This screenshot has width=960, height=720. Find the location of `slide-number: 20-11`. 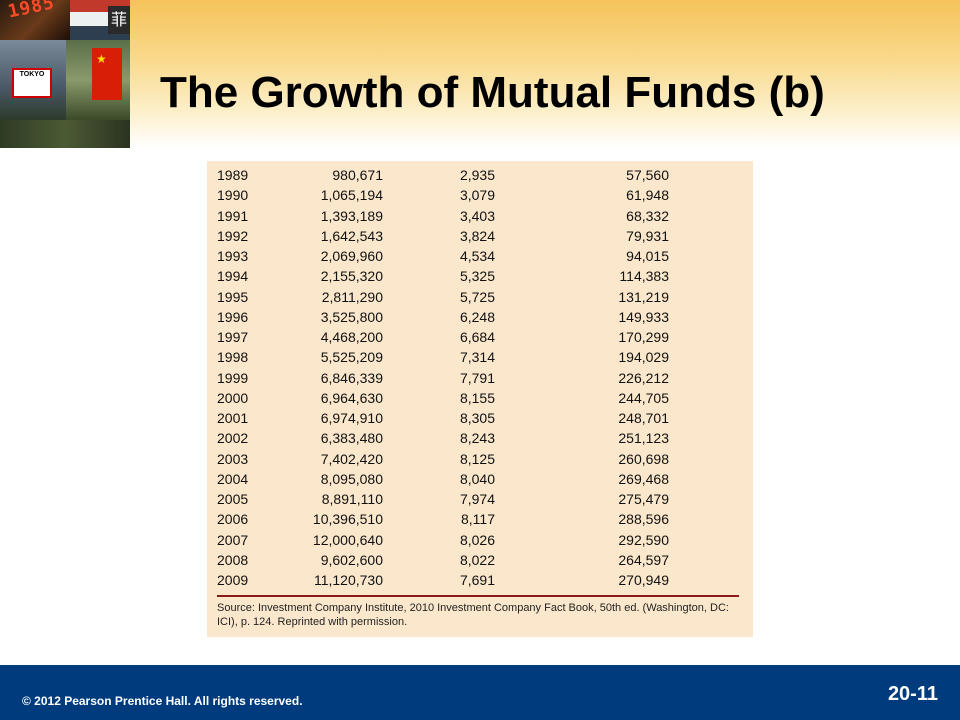

slide-number: 20-11 is located at coordinates (912, 694).